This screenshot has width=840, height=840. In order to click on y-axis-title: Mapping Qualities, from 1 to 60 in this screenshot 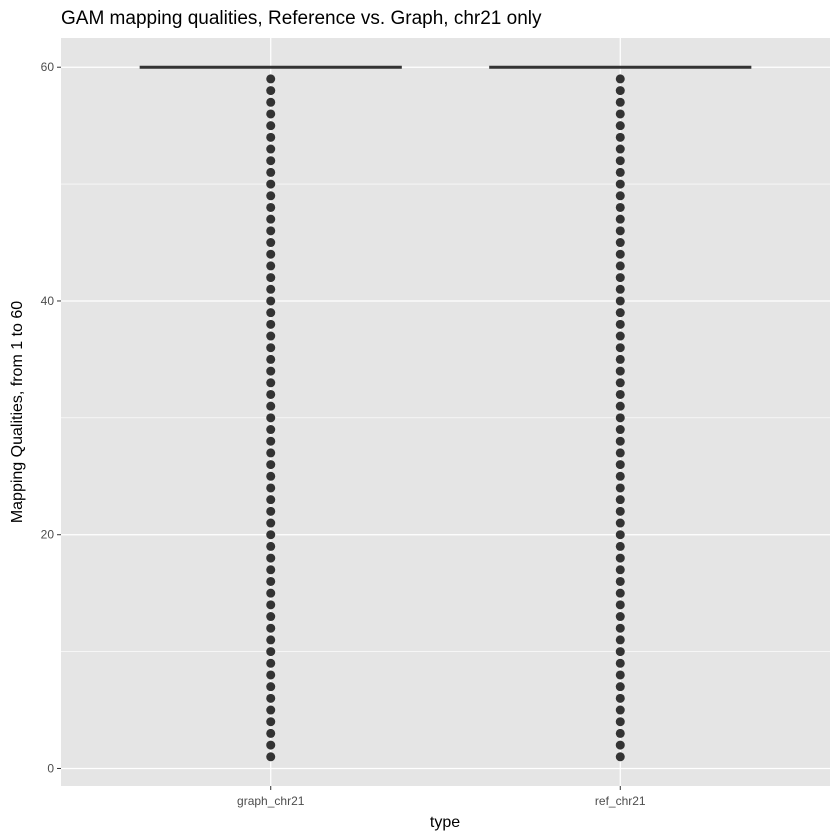, I will do `click(17, 412)`.